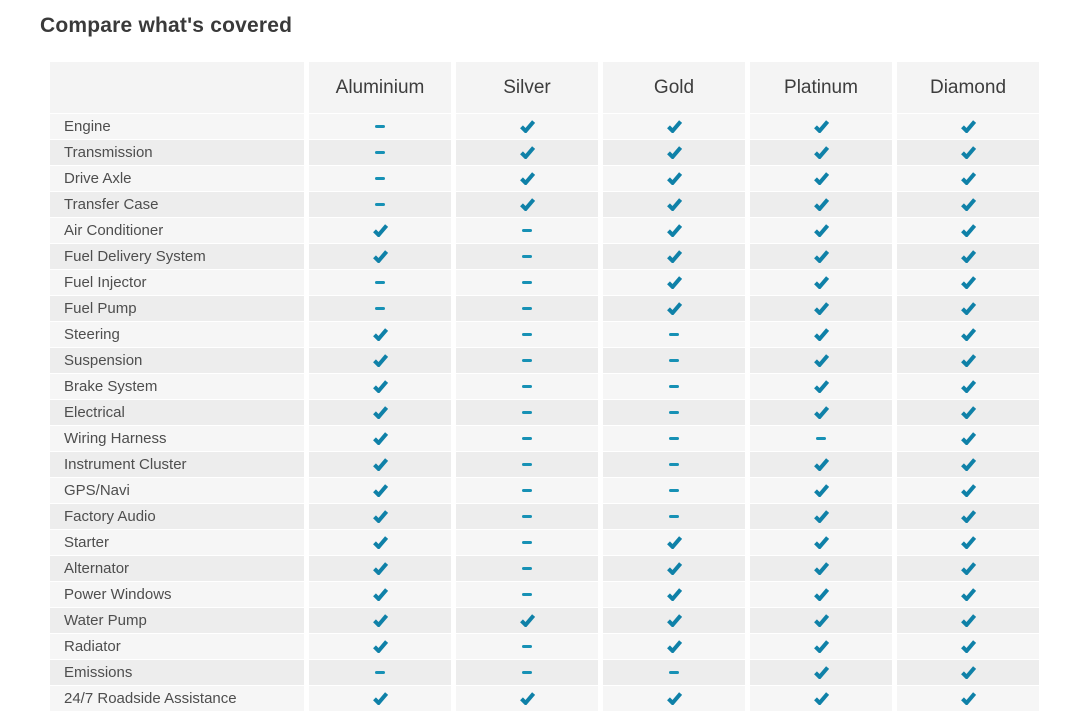  Describe the element at coordinates (177, 672) in the screenshot. I see `feature-label: Emissions` at that location.